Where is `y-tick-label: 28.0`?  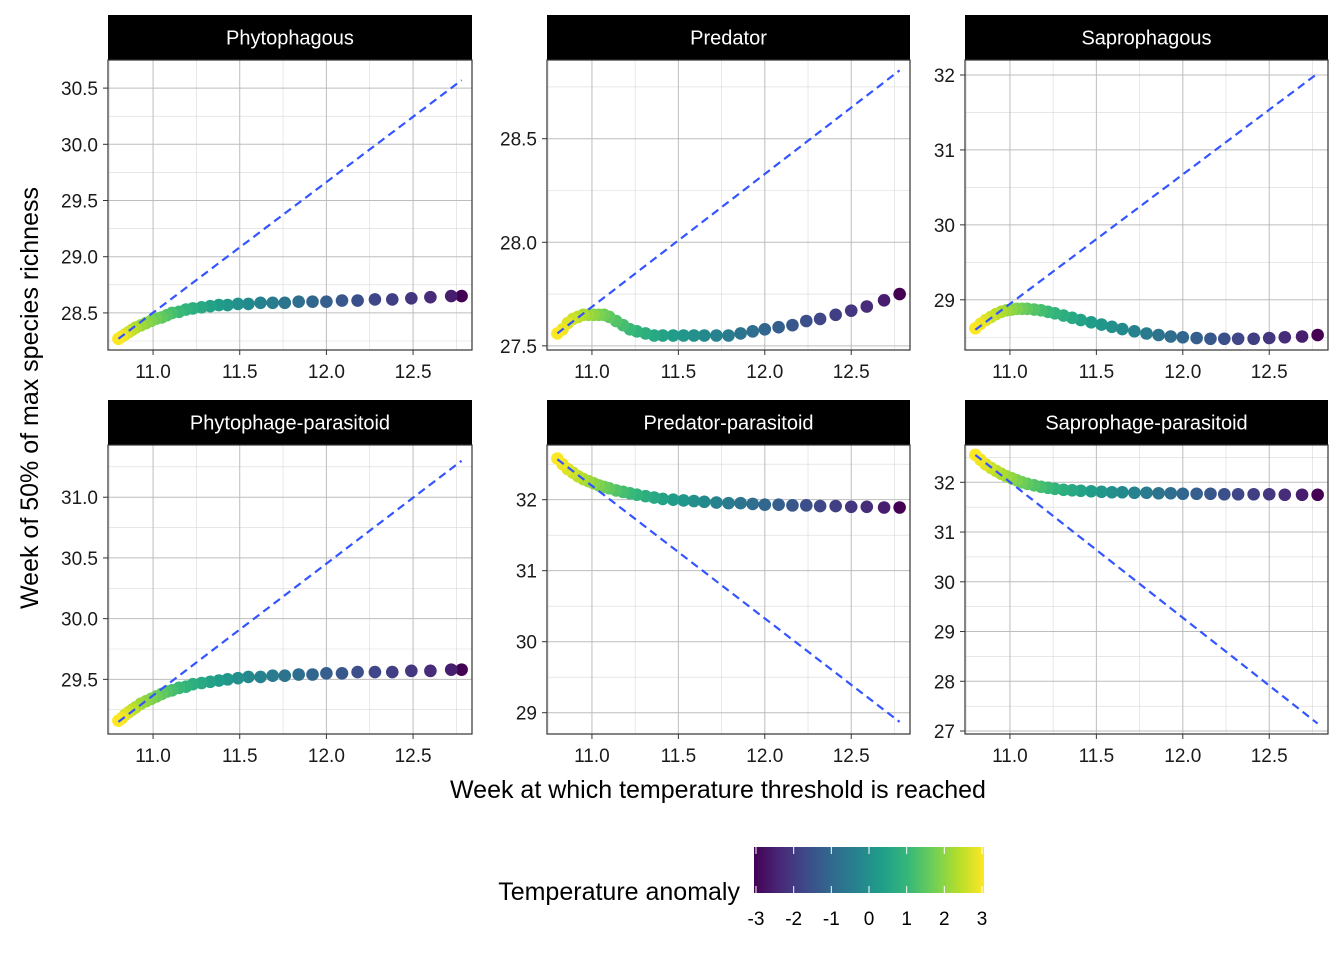 y-tick-label: 28.0 is located at coordinates (518, 243).